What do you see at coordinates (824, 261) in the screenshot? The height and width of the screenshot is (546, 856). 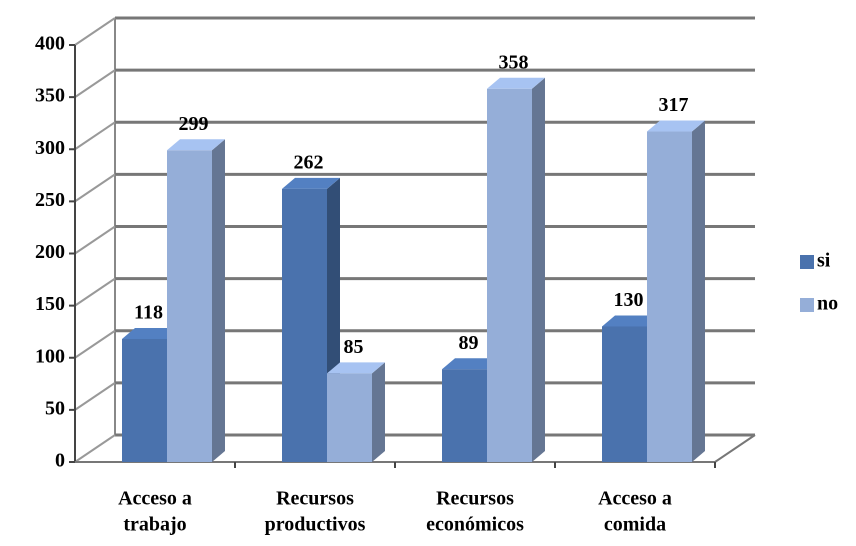 I see `legend-label: si` at bounding box center [824, 261].